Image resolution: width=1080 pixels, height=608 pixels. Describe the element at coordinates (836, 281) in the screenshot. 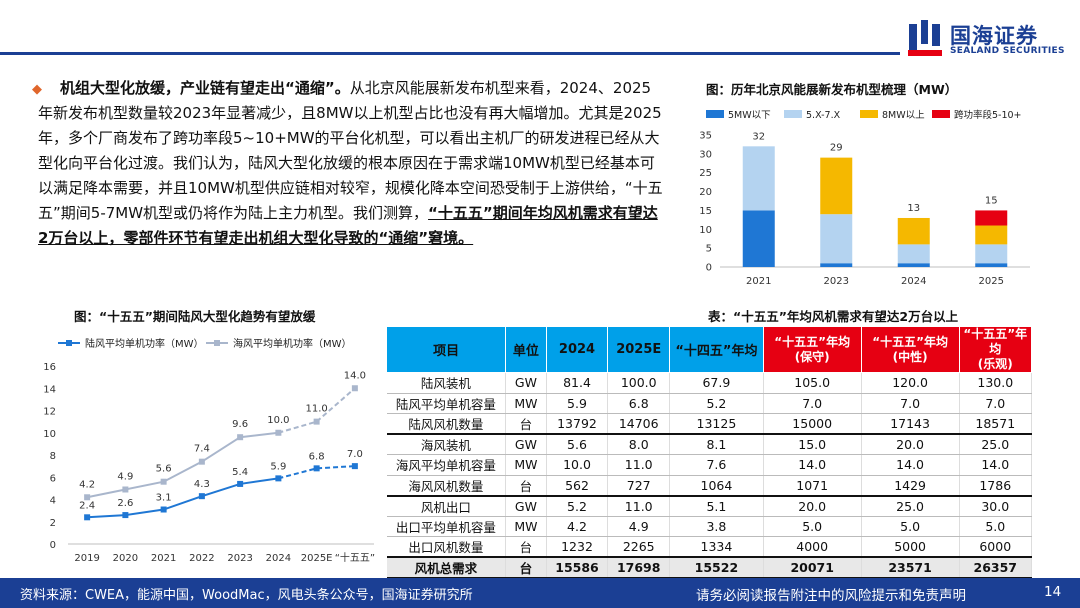

I see `x-tick-label: 2023` at that location.